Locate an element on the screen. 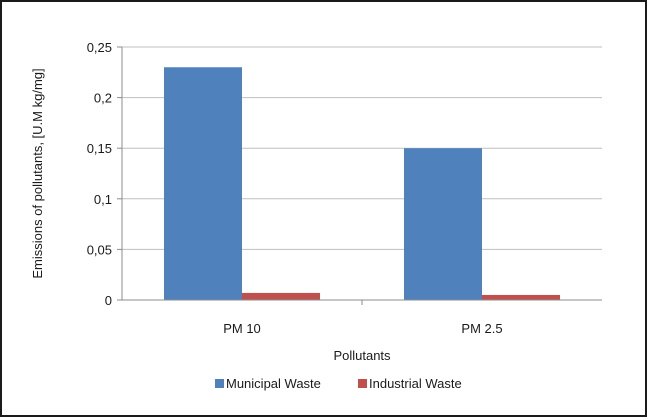 Image resolution: width=647 pixels, height=417 pixels. x-tick-labels: PM 10 PM 2.5 is located at coordinates (362, 328).